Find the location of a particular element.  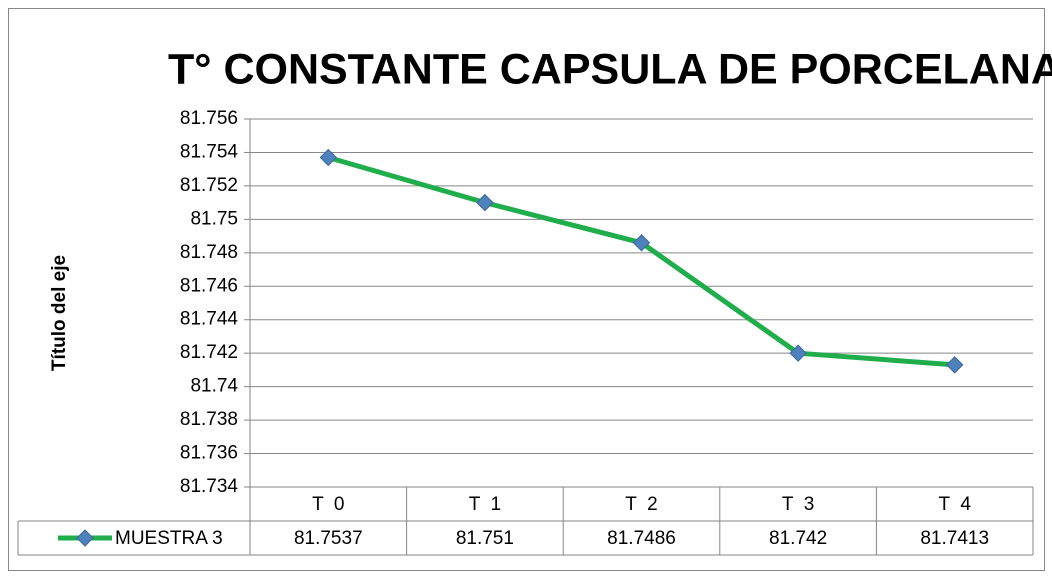

legend-label: MUESTRA 3 is located at coordinates (169, 538).